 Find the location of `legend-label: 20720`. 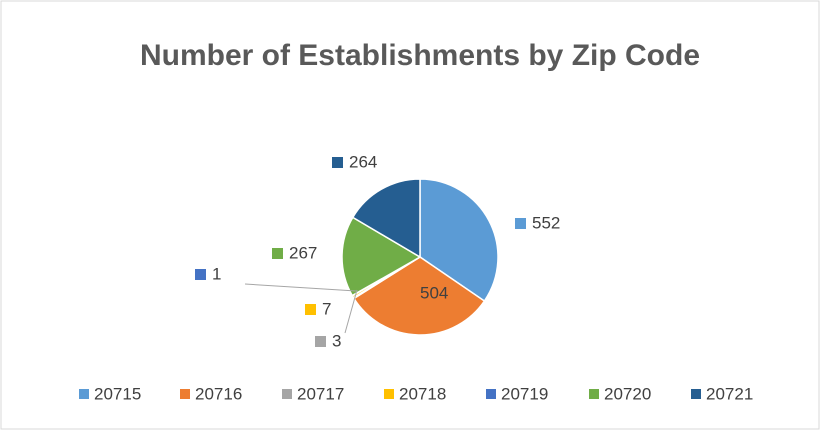

legend-label: 20720 is located at coordinates (627, 393).